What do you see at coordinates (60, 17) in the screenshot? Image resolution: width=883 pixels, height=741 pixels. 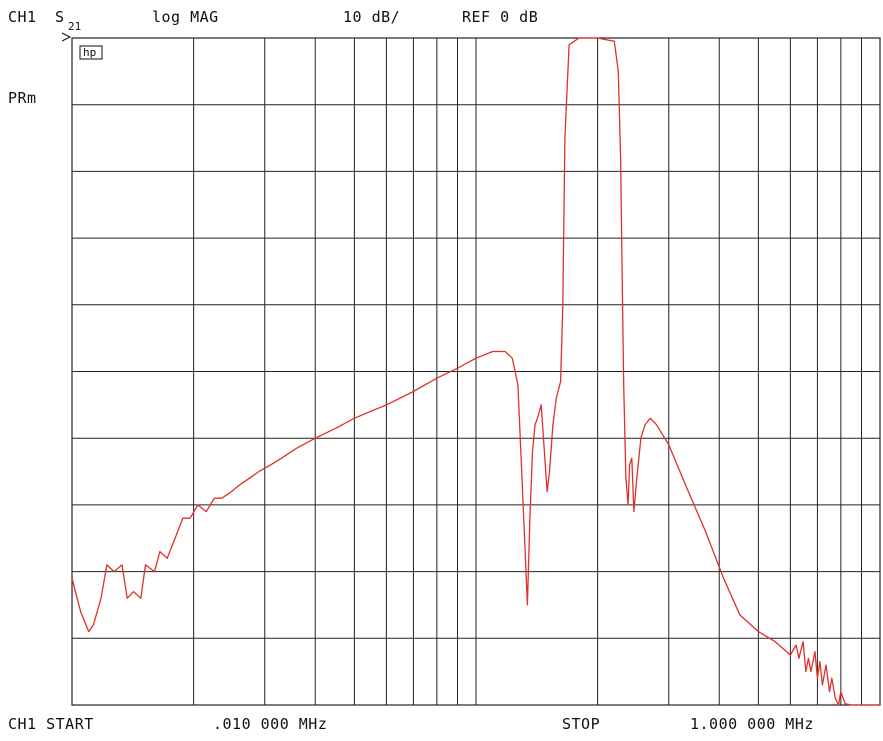 I see `parameter-label: S` at bounding box center [60, 17].